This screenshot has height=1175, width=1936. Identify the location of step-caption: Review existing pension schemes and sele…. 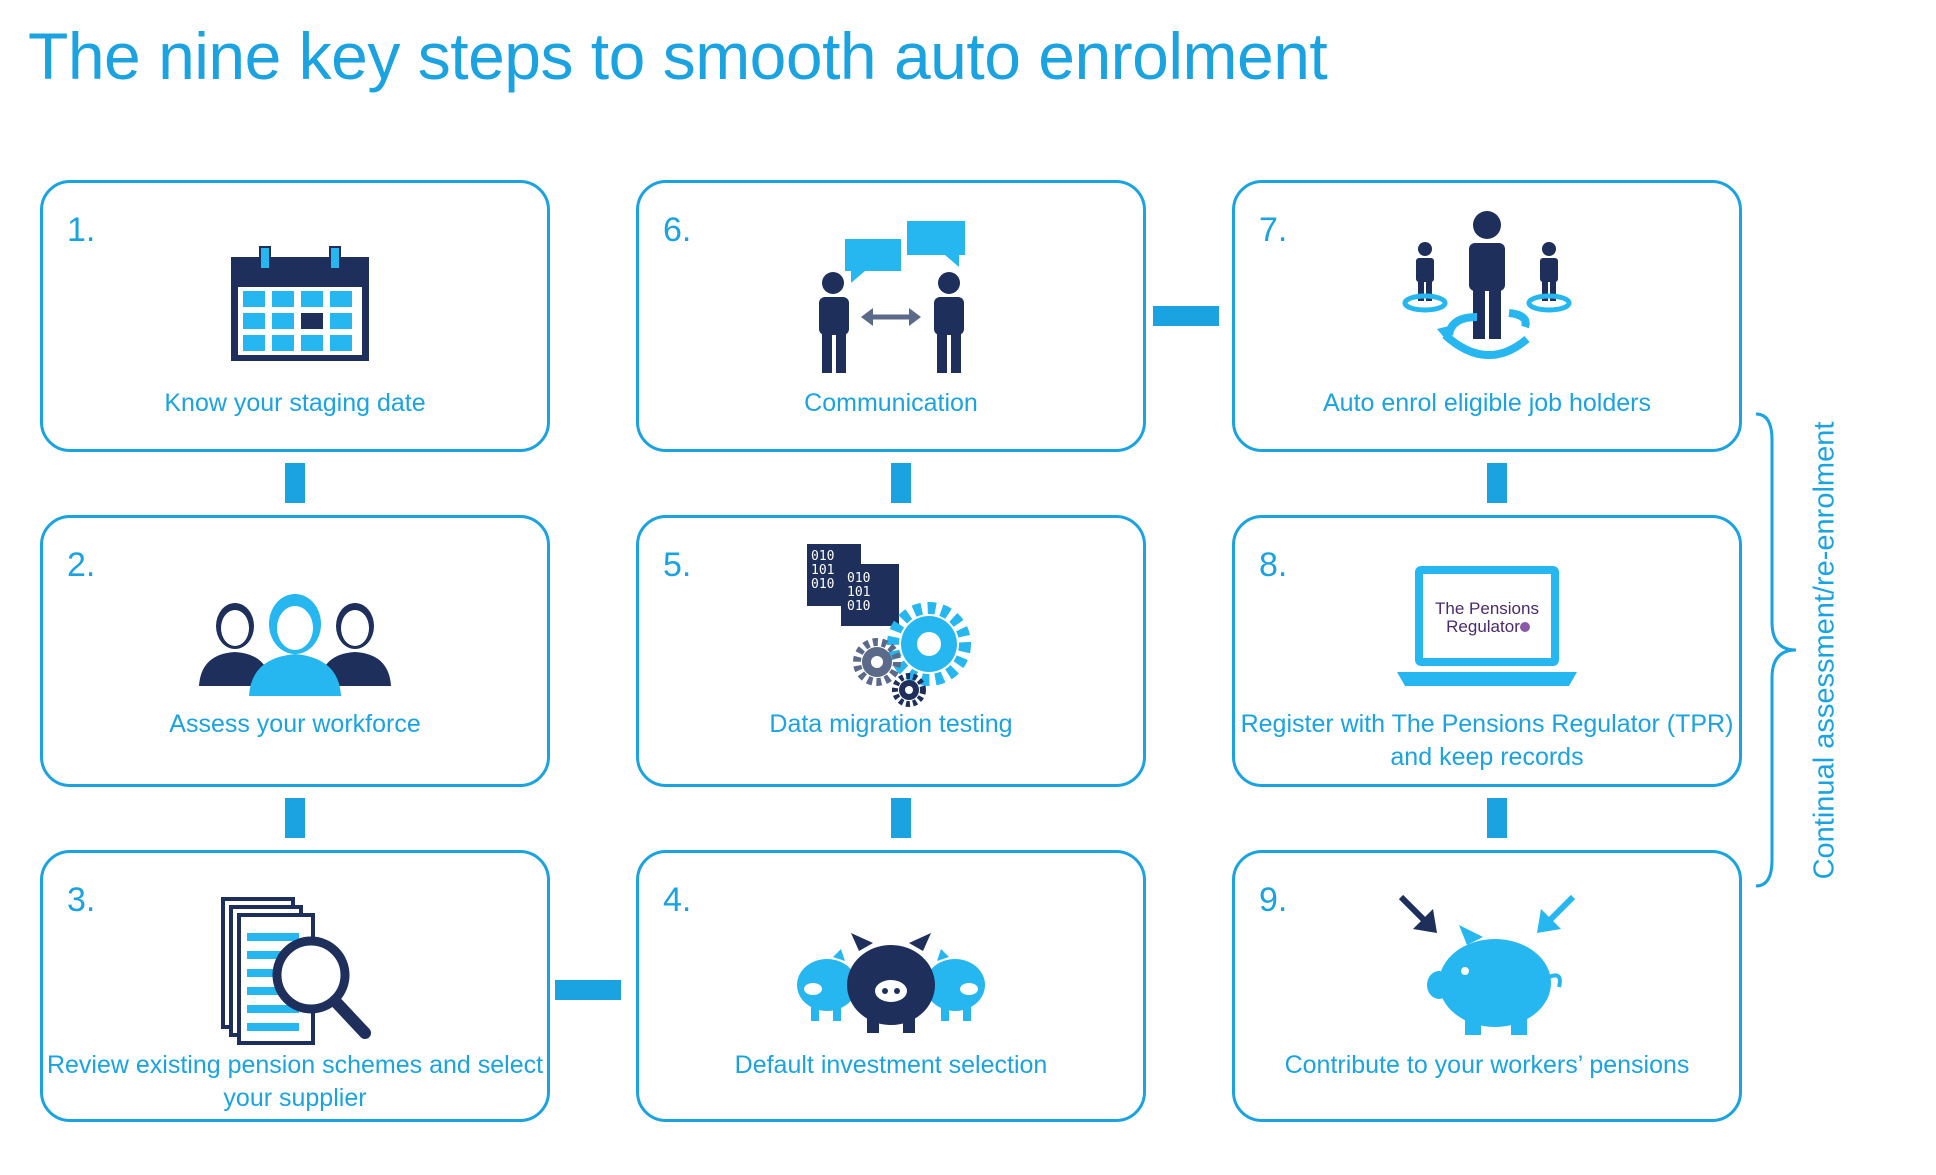
(295, 1081).